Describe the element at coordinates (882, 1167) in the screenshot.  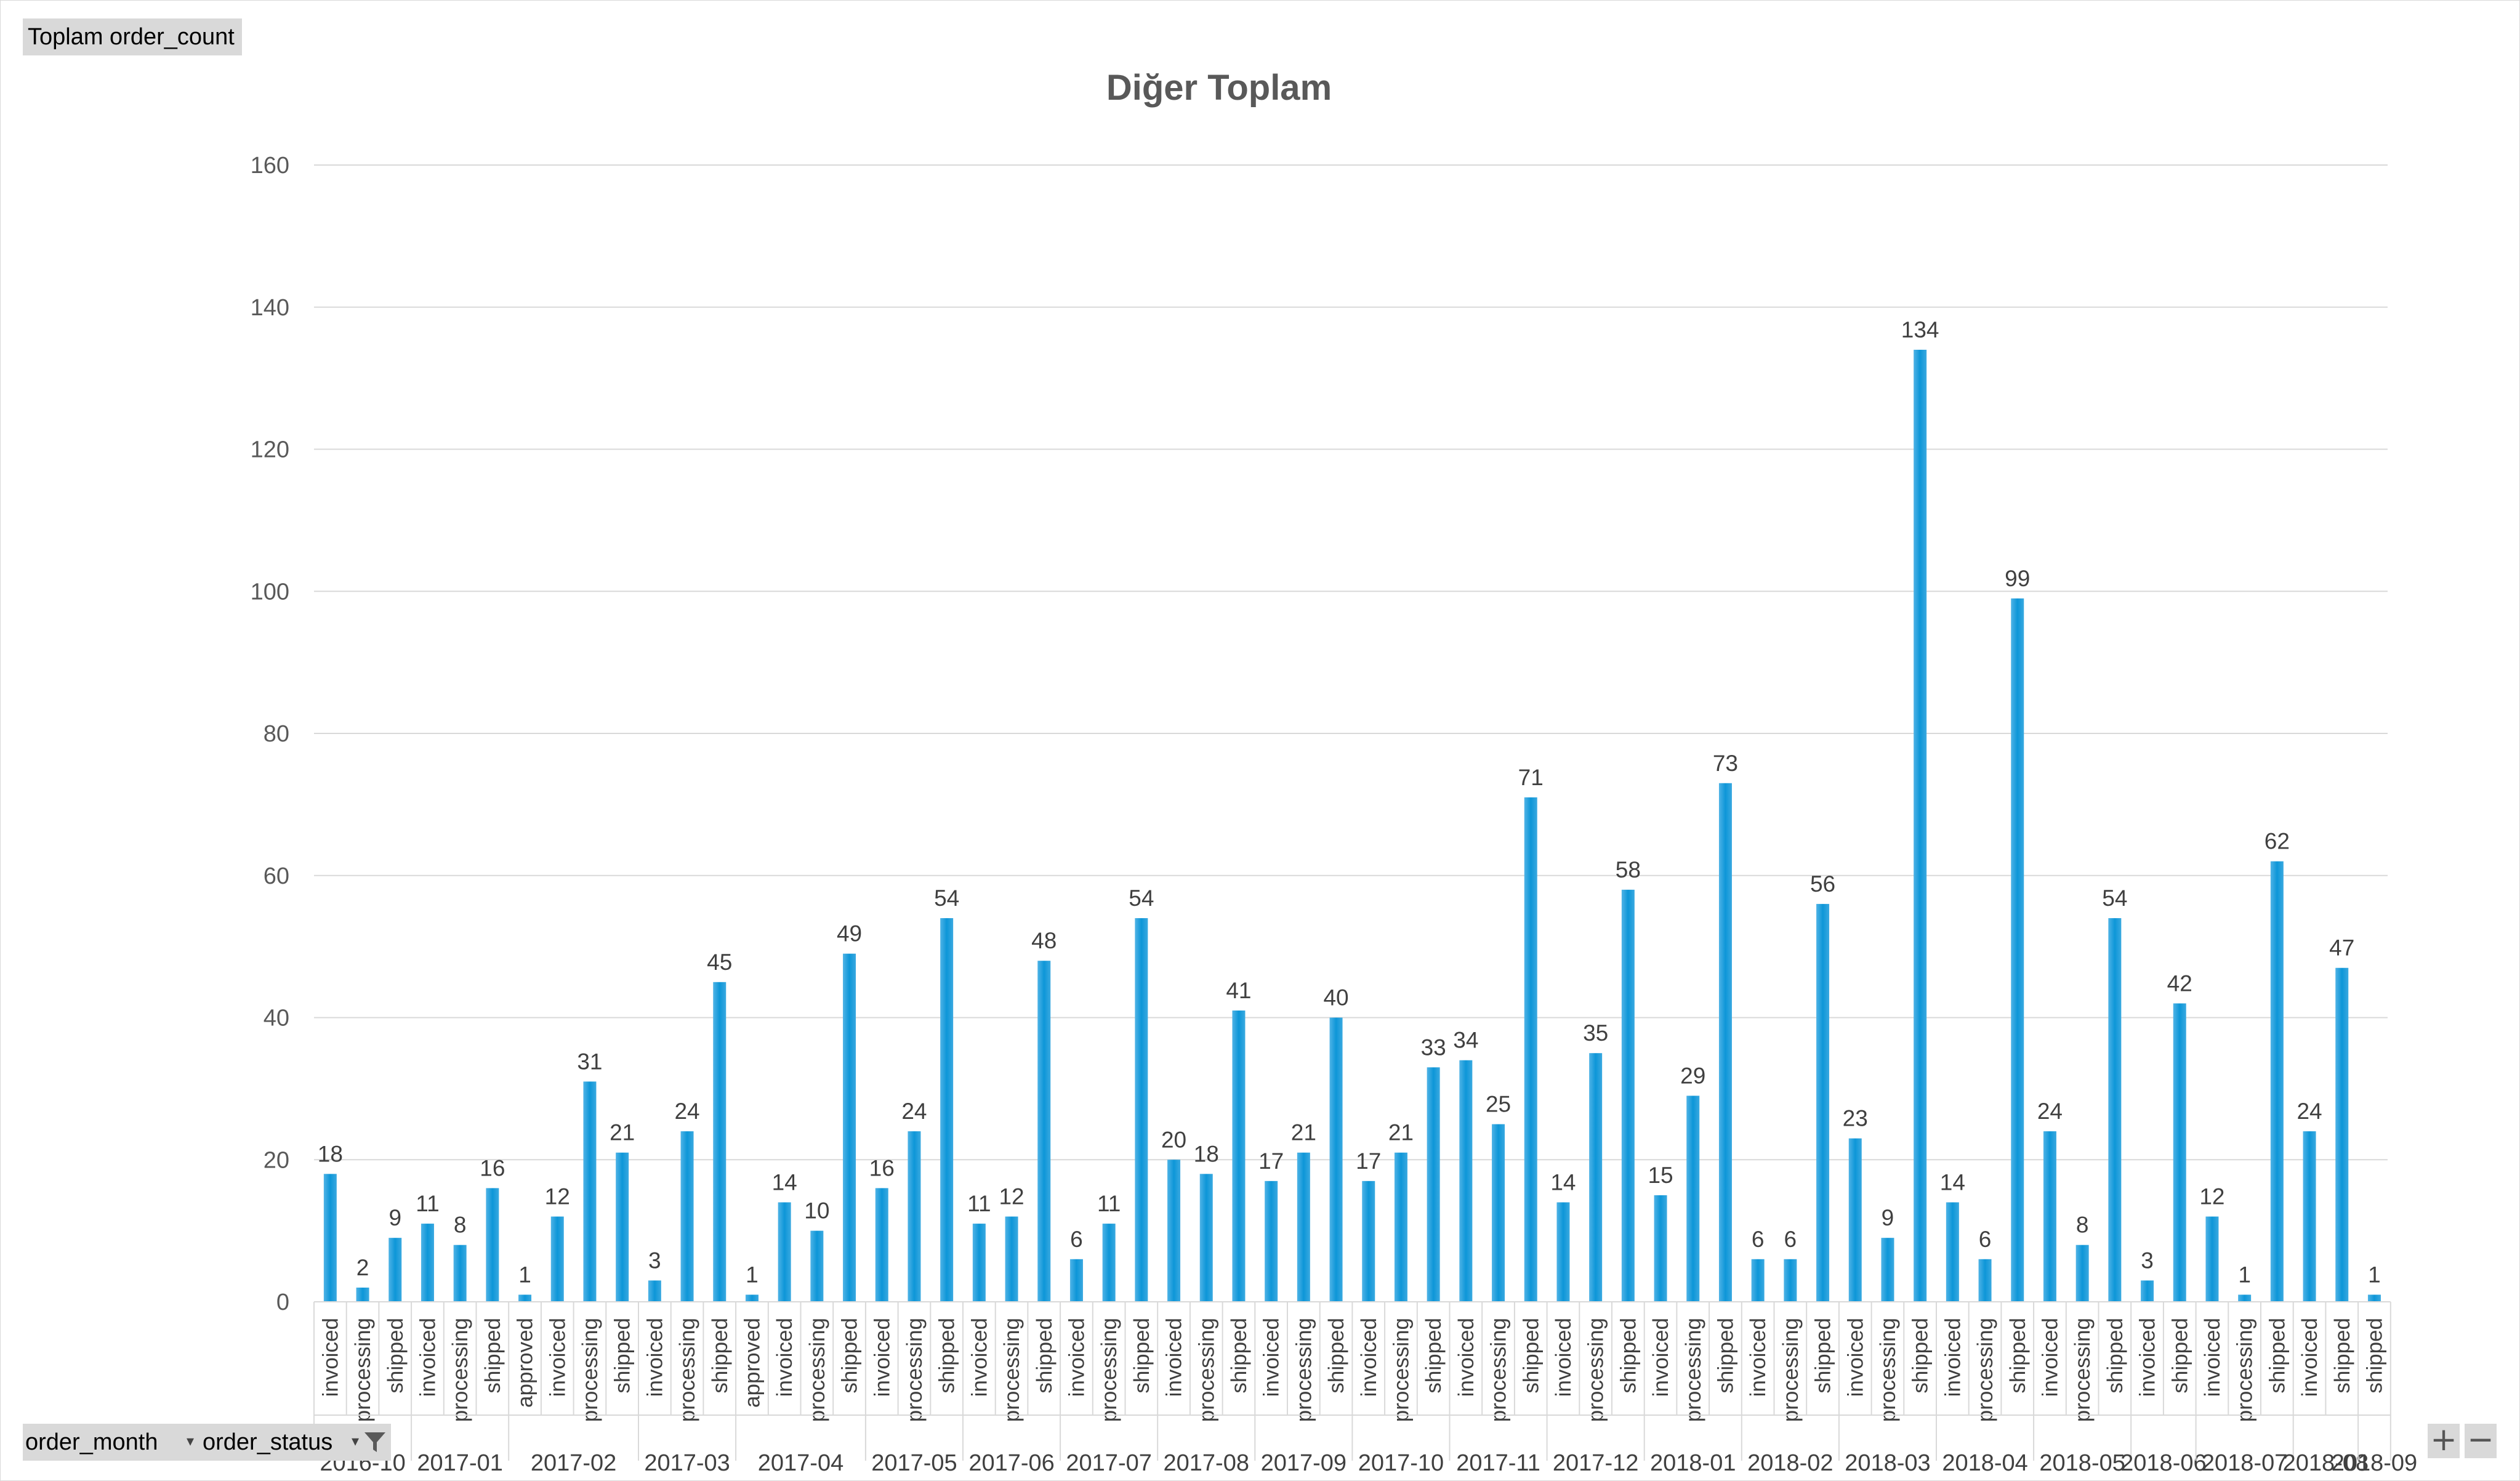
I see `data-label: 16` at that location.